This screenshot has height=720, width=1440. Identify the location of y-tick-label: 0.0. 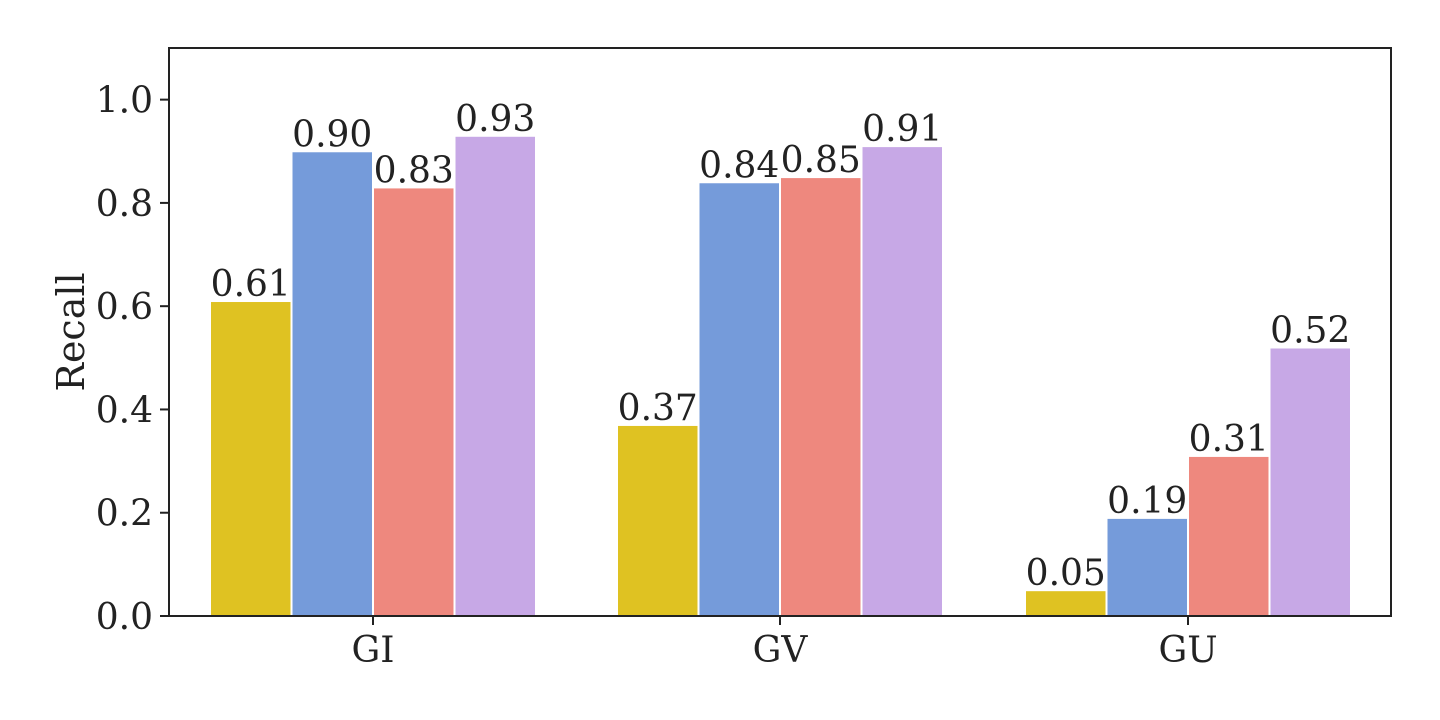
(124, 617).